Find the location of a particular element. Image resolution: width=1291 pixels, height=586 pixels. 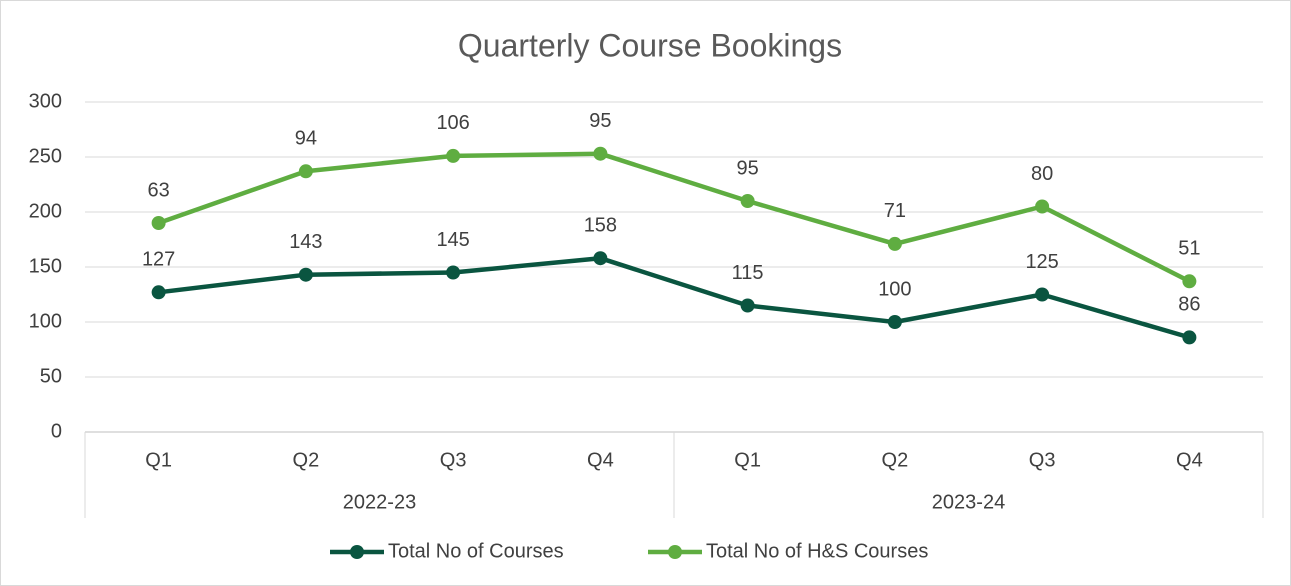

data-label: 71 is located at coordinates (895, 211).